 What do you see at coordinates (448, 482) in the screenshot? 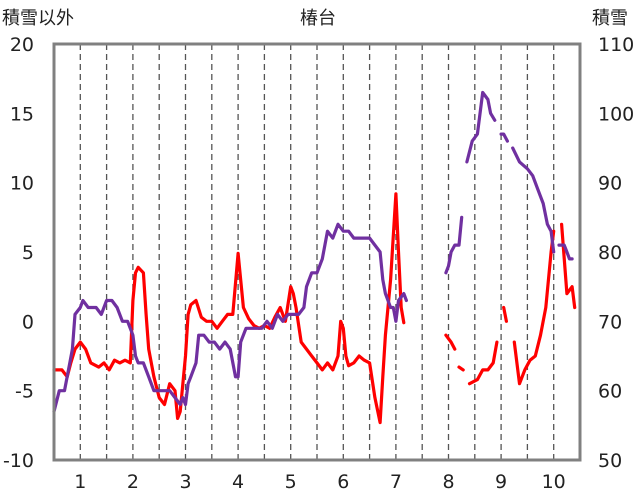
I see `x-tick-label: 8` at bounding box center [448, 482].